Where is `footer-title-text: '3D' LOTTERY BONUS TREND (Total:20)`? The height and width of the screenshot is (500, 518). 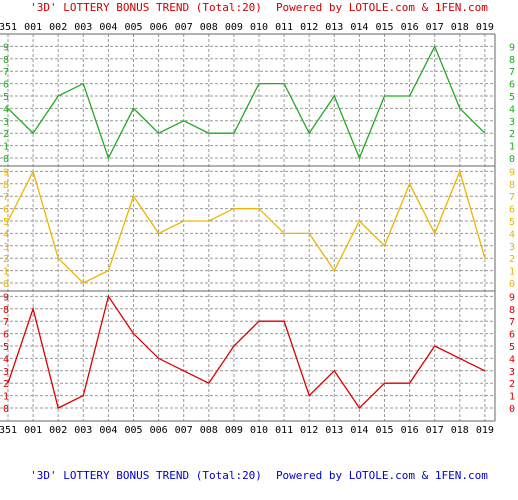 footer-title-text: '3D' LOTTERY BONUS TREND (Total:20) is located at coordinates (146, 475).